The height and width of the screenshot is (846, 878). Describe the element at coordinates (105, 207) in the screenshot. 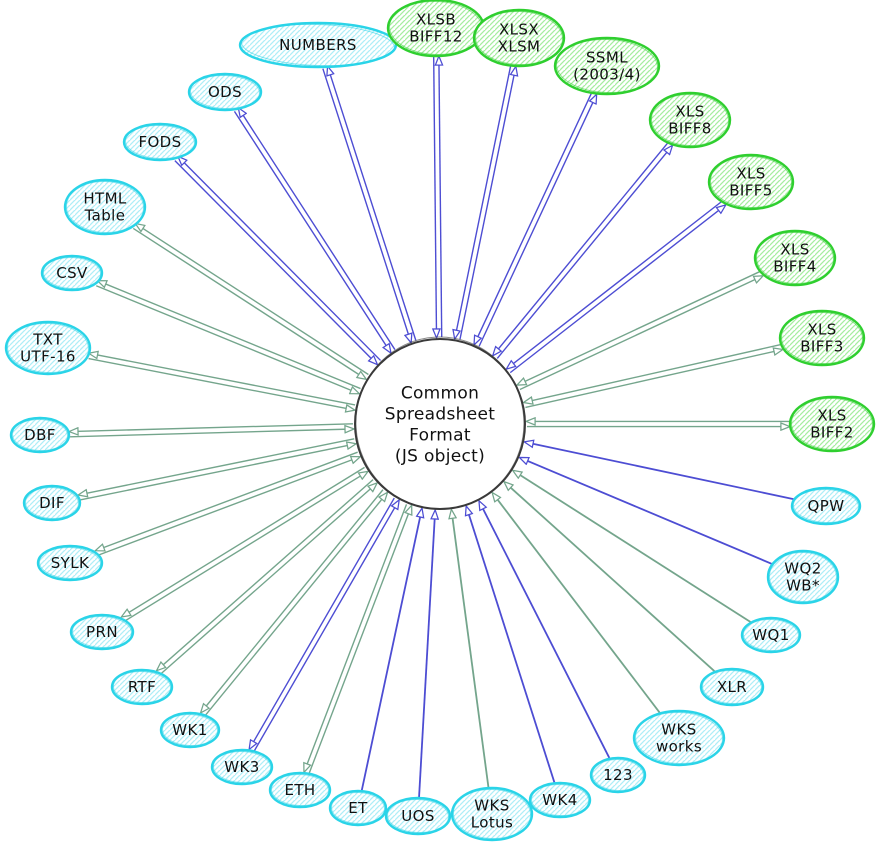

I see `node-label-html-table: HTML Table` at that location.